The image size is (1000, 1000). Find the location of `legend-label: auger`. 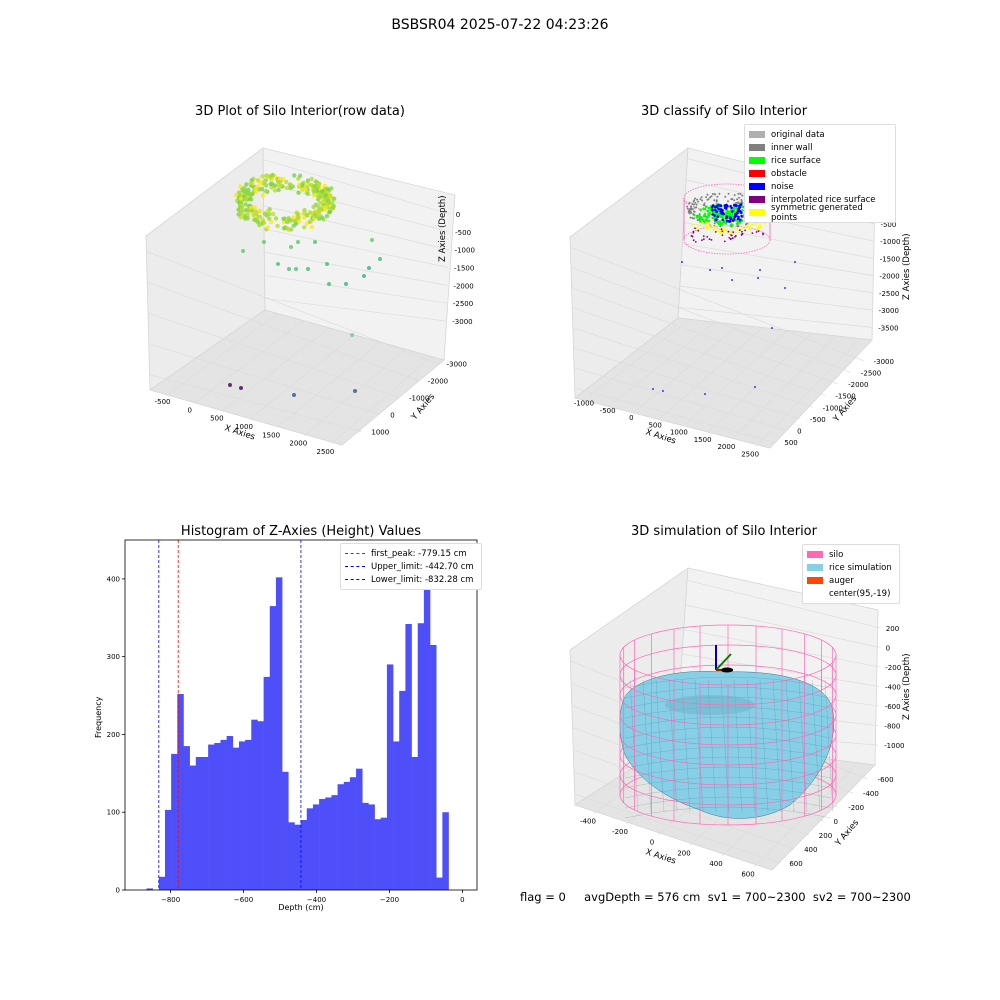

legend-label: auger is located at coordinates (841, 580).